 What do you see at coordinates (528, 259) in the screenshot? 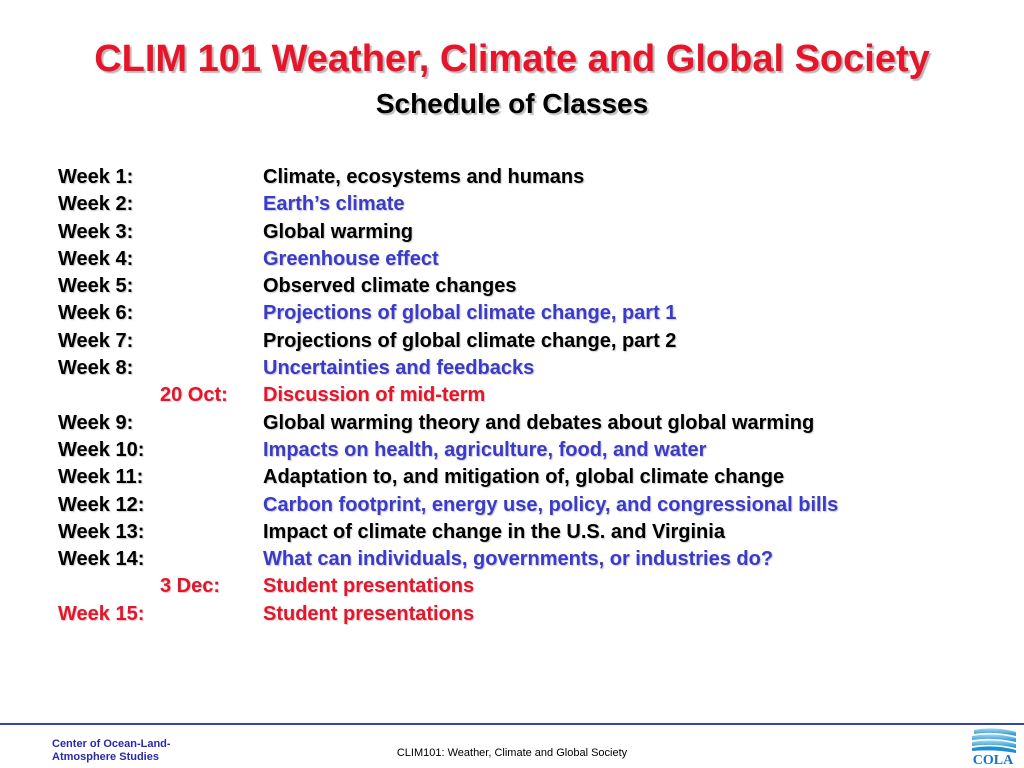
I see `schedule-row: Week 4: Greenhouse effect` at bounding box center [528, 259].